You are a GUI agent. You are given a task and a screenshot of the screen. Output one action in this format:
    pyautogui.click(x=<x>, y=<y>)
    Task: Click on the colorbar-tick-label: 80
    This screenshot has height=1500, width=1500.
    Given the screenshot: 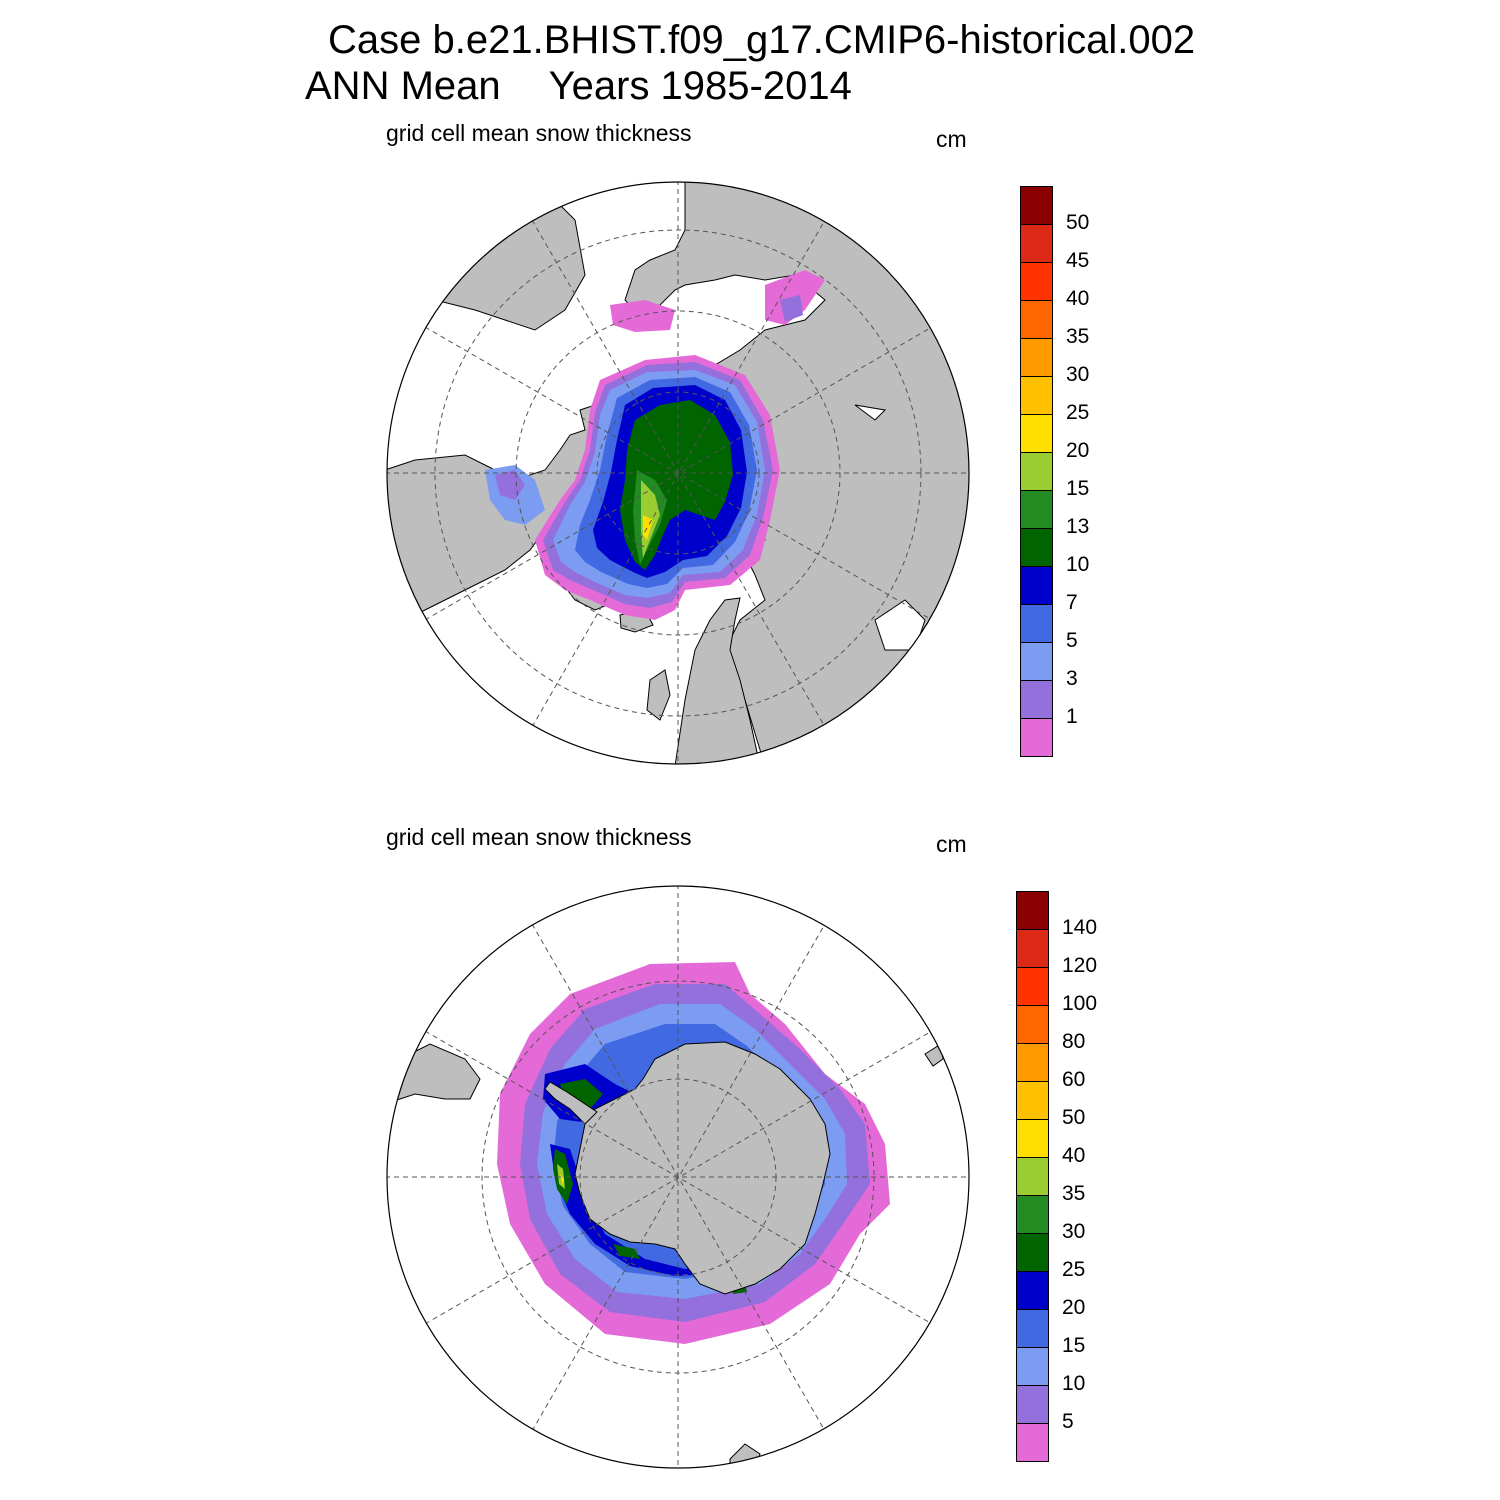 What is the action you would take?
    pyautogui.click(x=1074, y=1041)
    